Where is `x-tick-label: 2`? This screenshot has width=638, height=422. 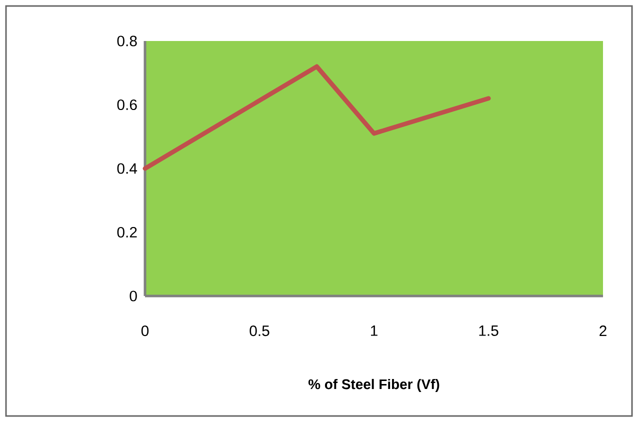 x-tick-label: 2 is located at coordinates (603, 331).